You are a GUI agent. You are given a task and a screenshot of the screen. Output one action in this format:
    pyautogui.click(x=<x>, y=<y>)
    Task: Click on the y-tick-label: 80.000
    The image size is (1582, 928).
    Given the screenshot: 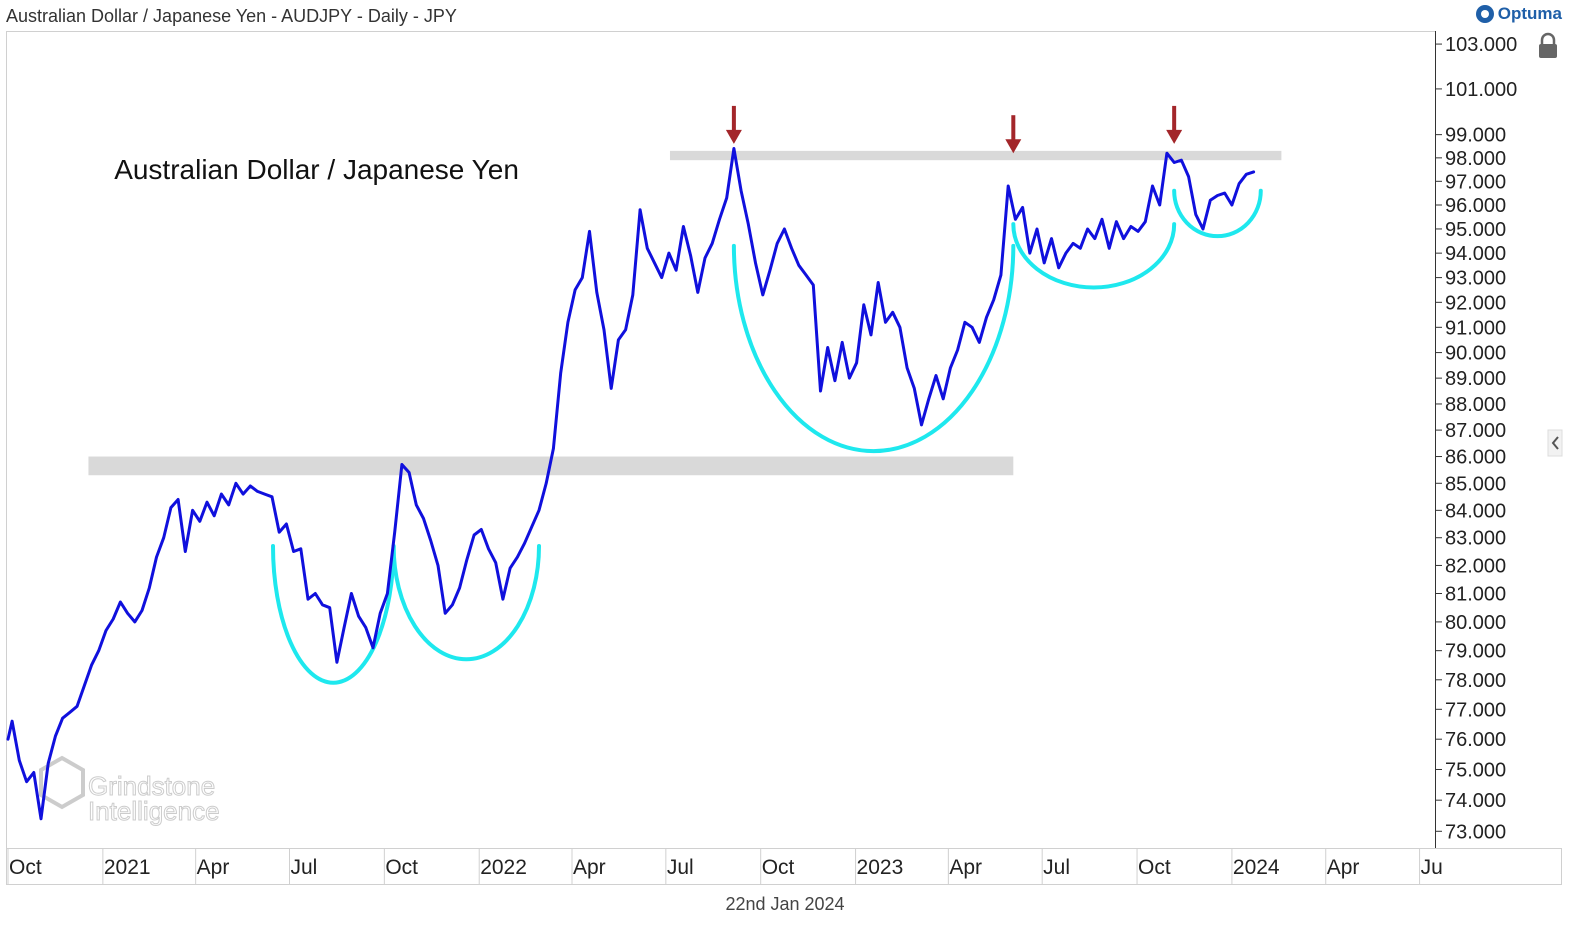 What is the action you would take?
    pyautogui.click(x=1475, y=623)
    